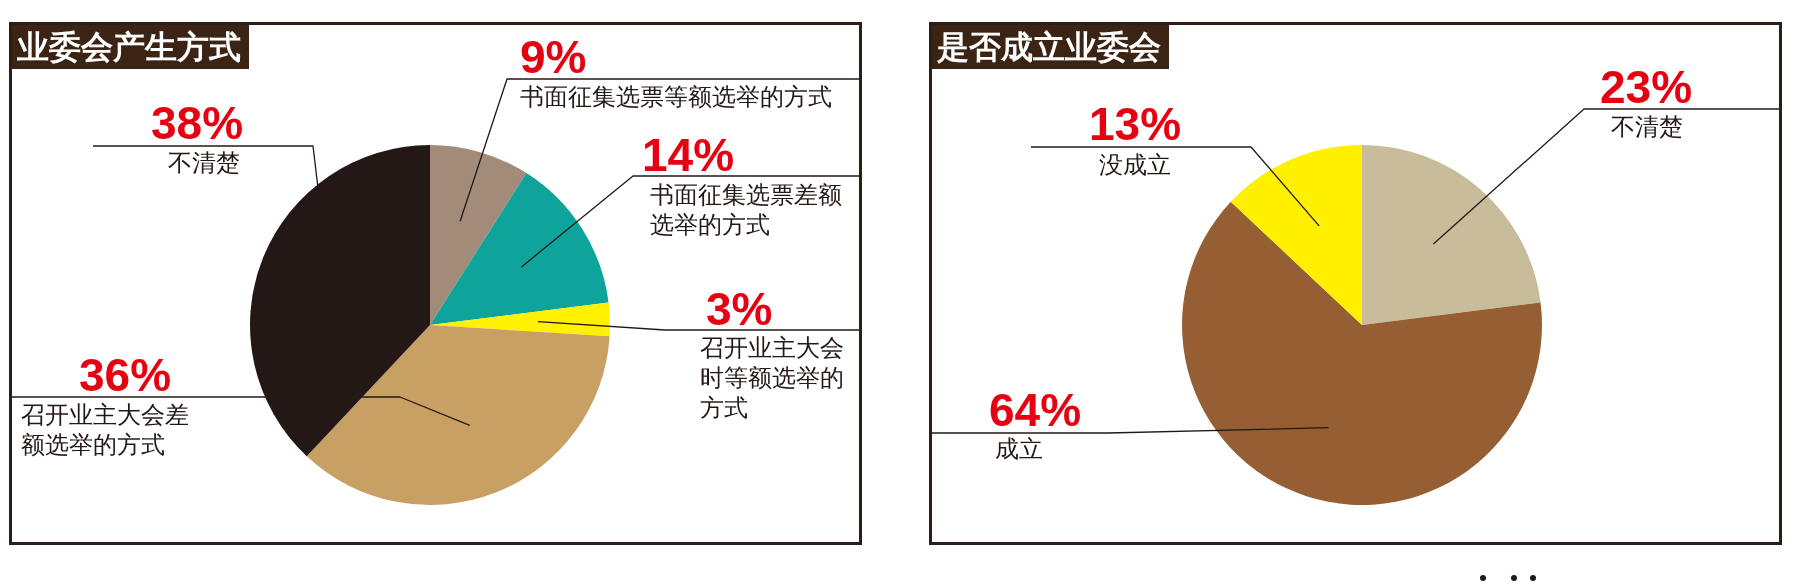 This screenshot has height=585, width=1820. Describe the element at coordinates (676, 97) in the screenshot. I see `slice-label: 书面征集选票等额选举的方式` at that location.